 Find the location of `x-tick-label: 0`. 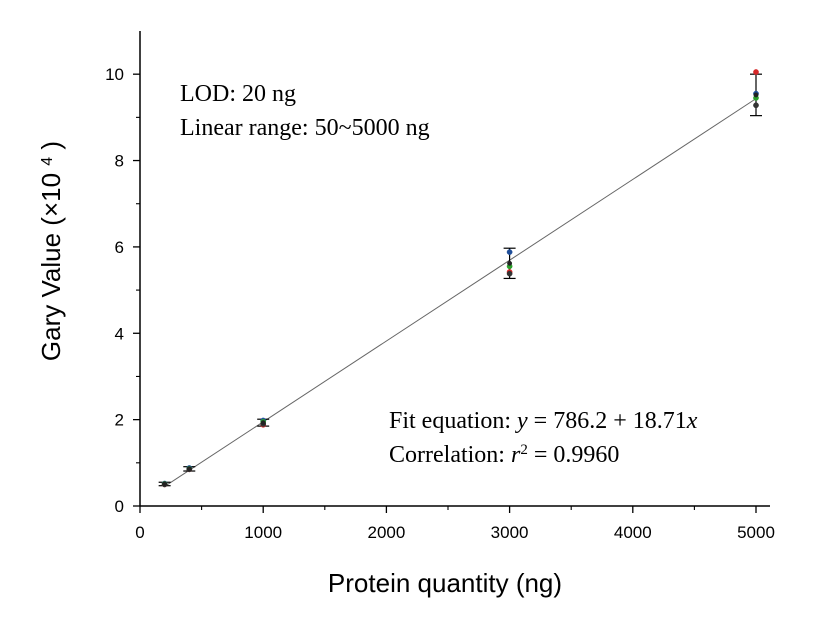

x-tick-label: 0 is located at coordinates (139, 532).